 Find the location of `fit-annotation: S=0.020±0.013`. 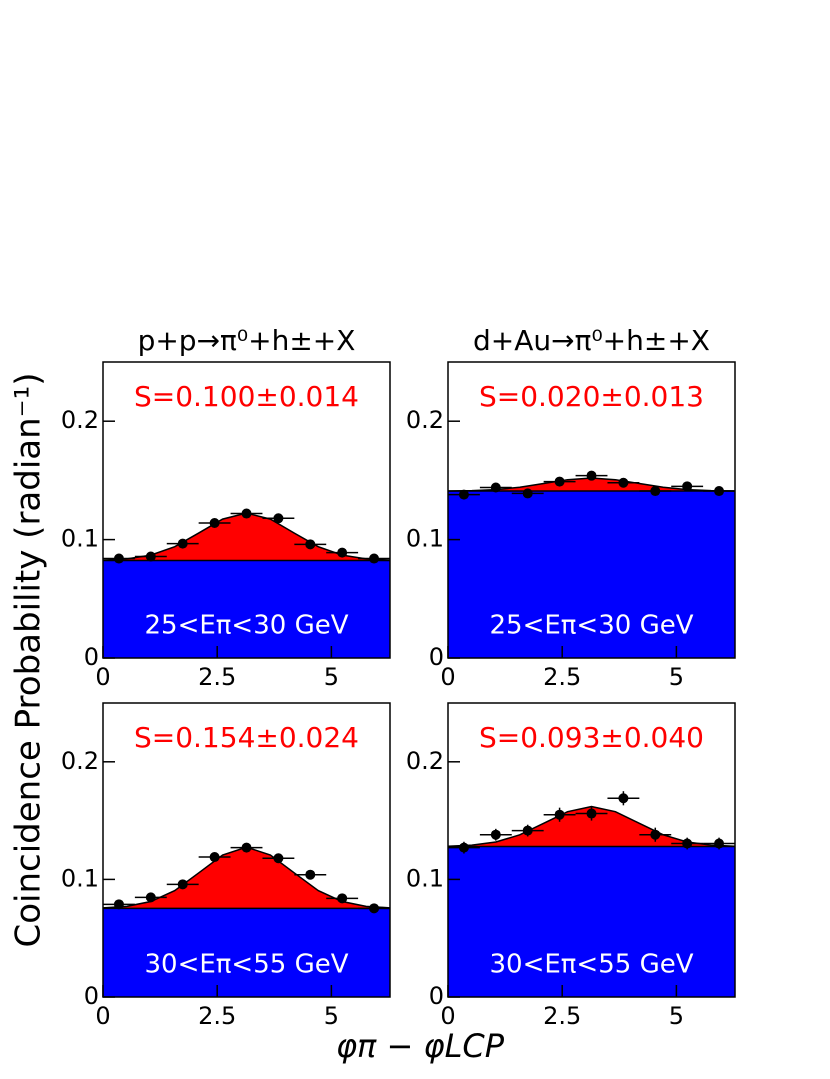

fit-annotation: S=0.020±0.013 is located at coordinates (591, 396).